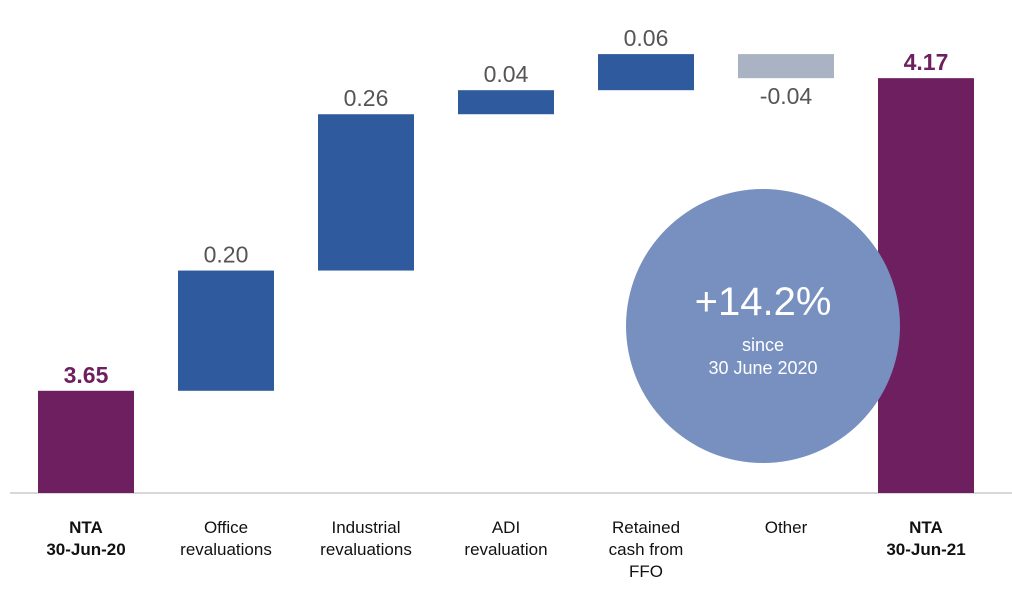 Image resolution: width=1012 pixels, height=600 pixels. Describe the element at coordinates (366, 538) in the screenshot. I see `x-tick-label: Industrial revaluations` at that location.